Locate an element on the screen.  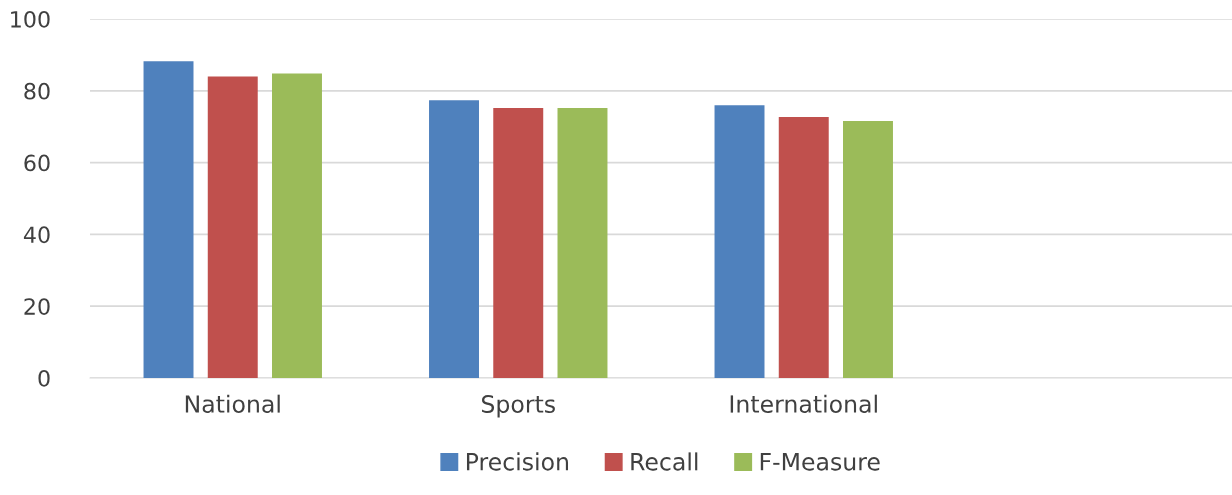
x-tick-label: National is located at coordinates (232, 403).